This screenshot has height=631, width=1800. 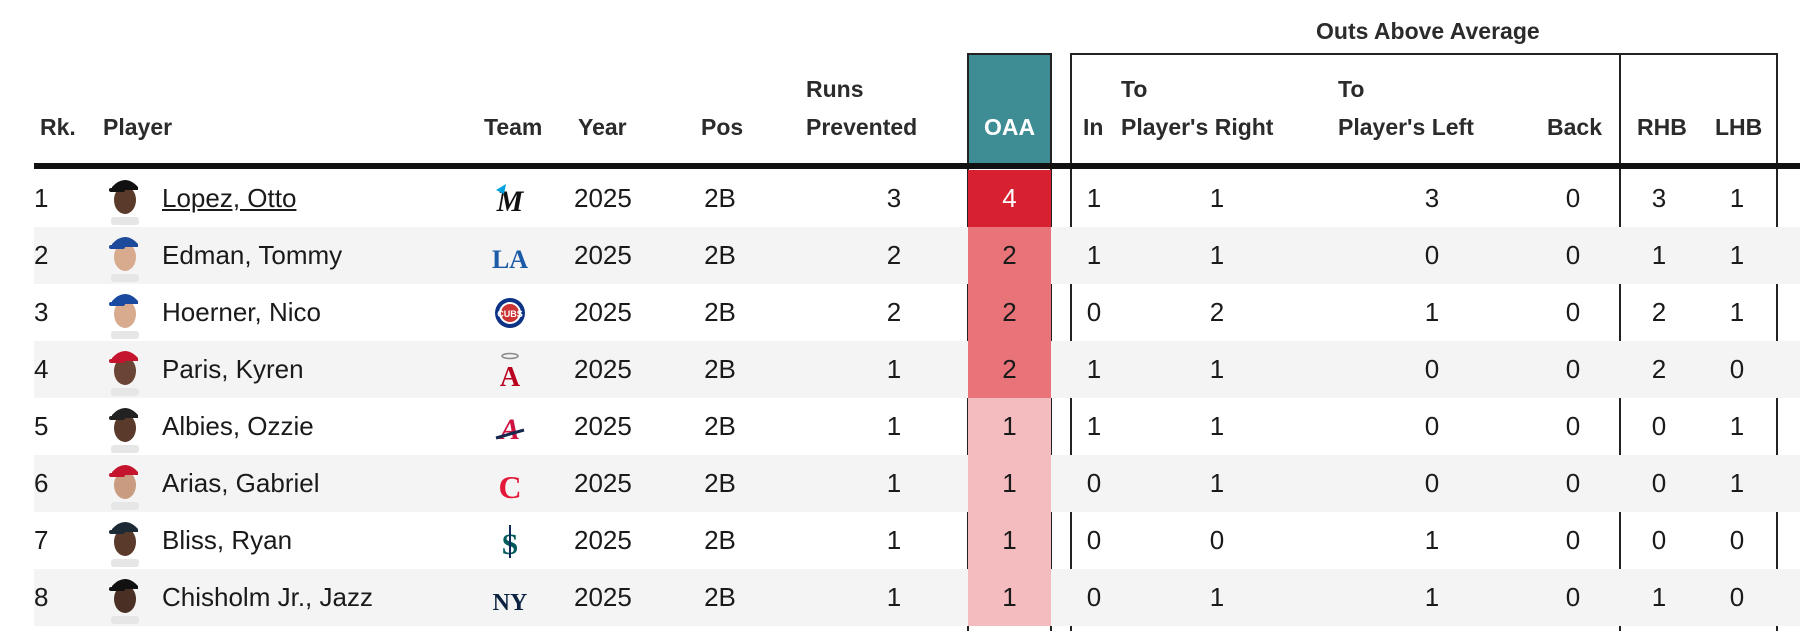 What do you see at coordinates (58, 127) in the screenshot?
I see `rank-header: Rk.` at bounding box center [58, 127].